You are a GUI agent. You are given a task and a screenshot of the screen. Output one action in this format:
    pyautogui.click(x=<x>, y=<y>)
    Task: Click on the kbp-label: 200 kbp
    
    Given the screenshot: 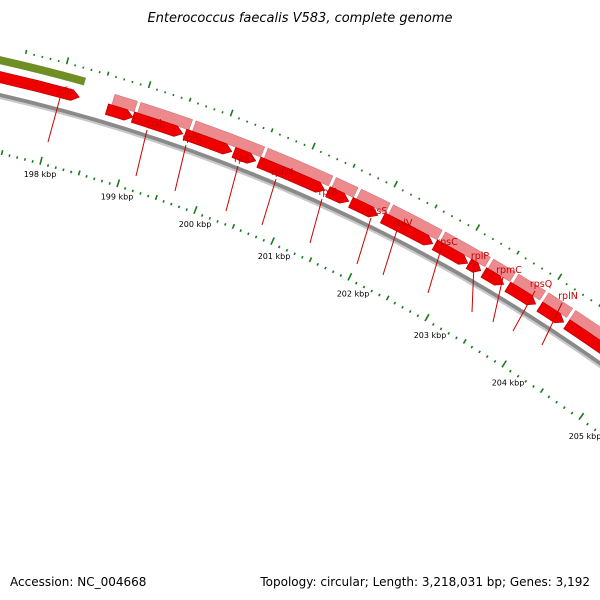 What is the action you would take?
    pyautogui.click(x=195, y=224)
    